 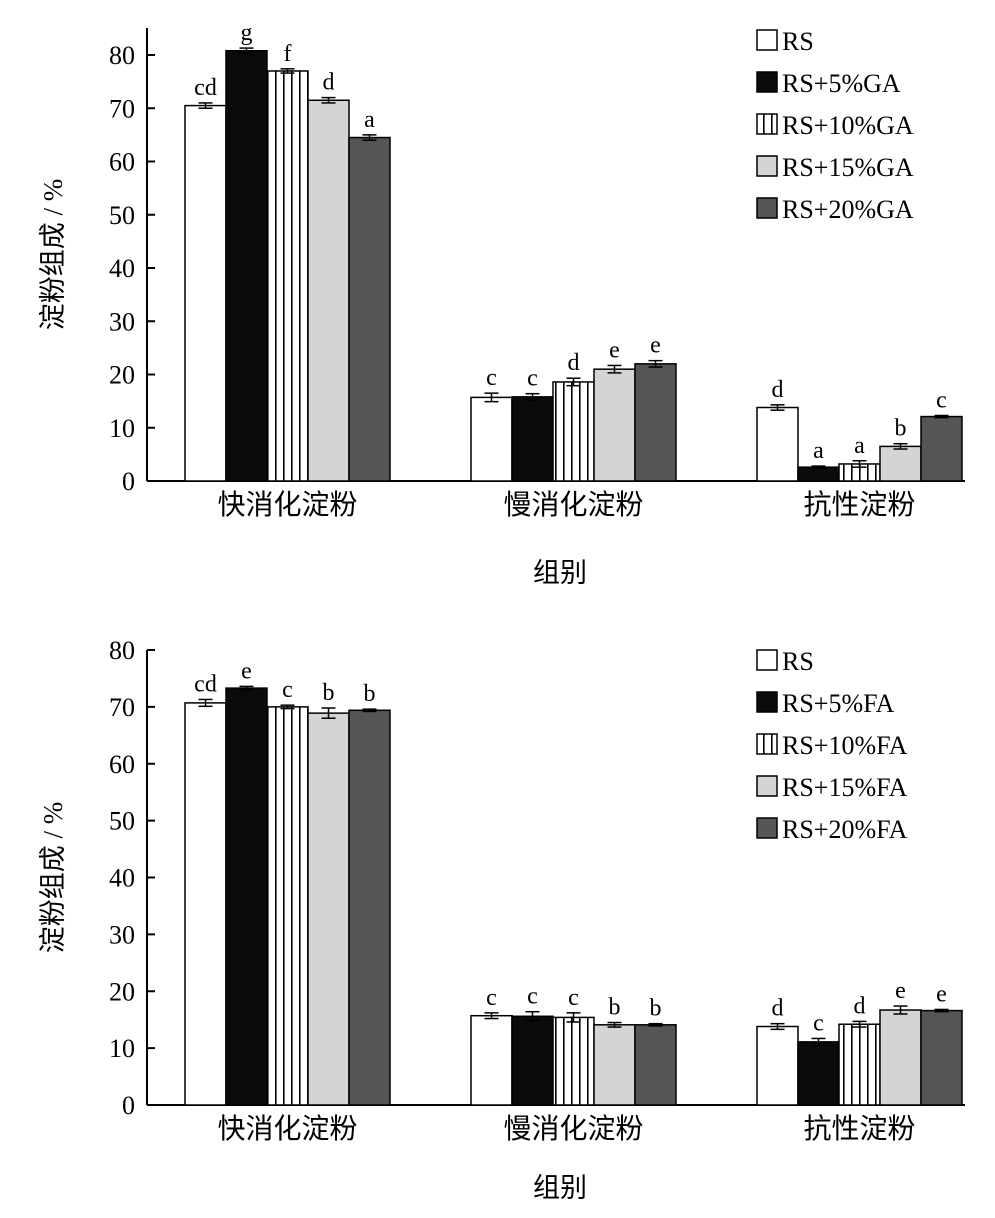 What do you see at coordinates (845, 829) in the screenshot?
I see `legend-label: RS+20%FA` at bounding box center [845, 829].